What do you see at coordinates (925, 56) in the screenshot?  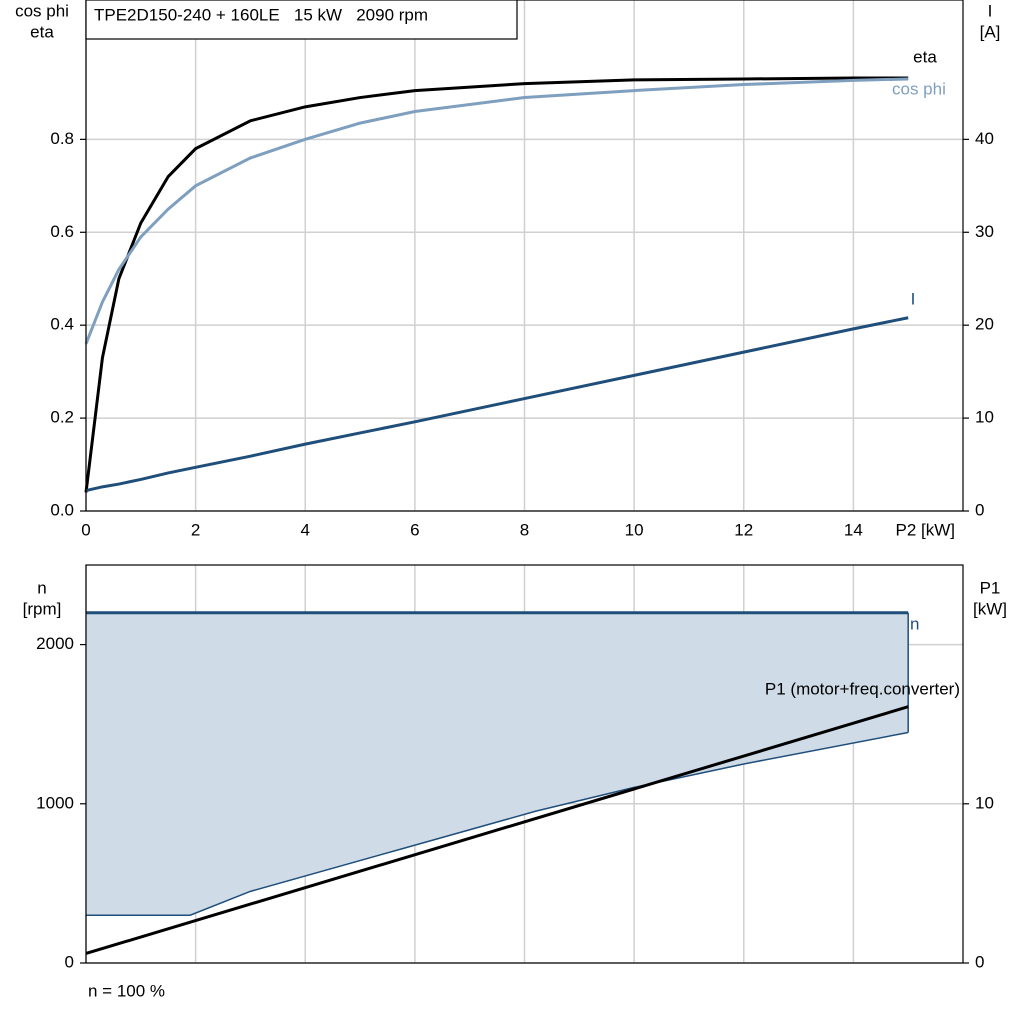 I see `series-label: eta` at bounding box center [925, 56].